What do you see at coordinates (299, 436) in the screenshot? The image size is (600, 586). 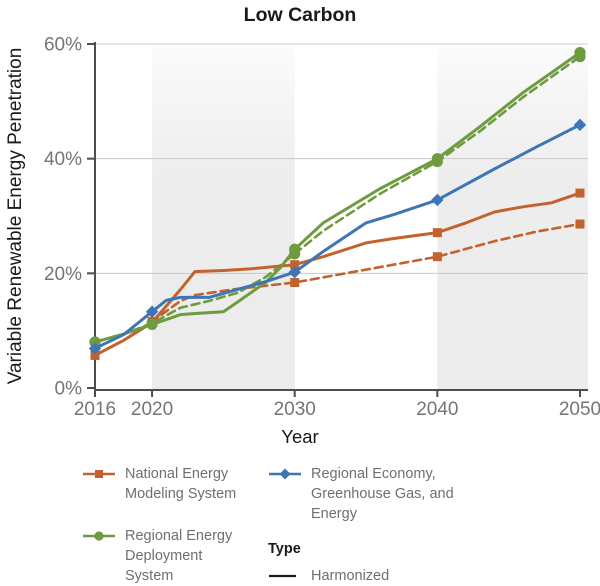 I see `x-axis-title: Year` at bounding box center [299, 436].